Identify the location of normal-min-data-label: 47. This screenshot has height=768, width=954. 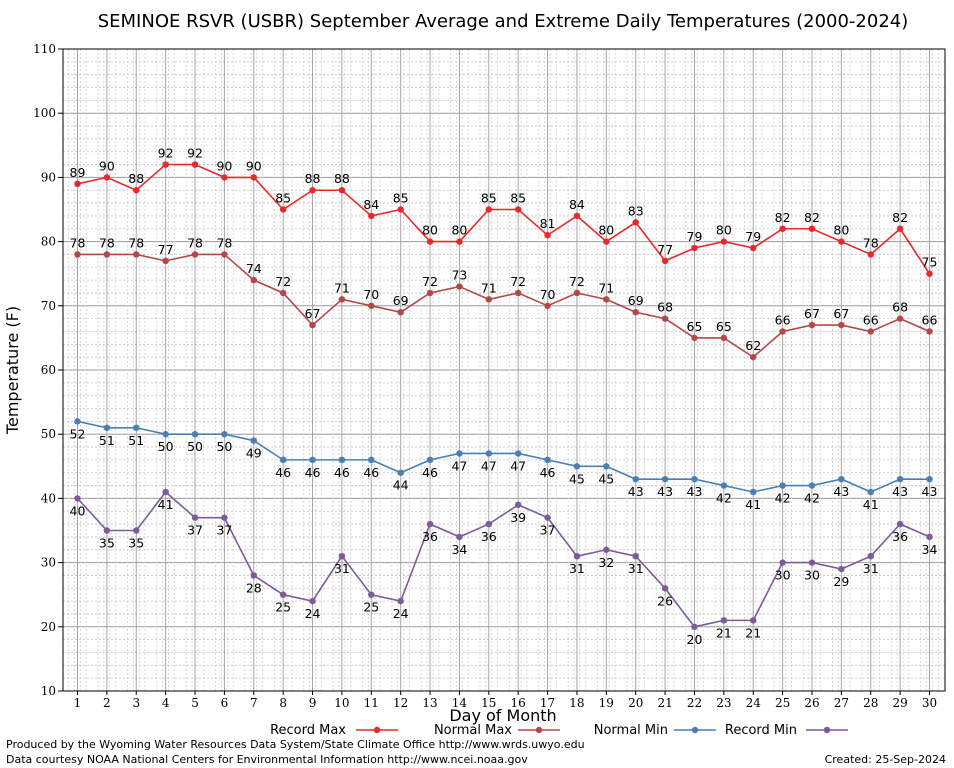
(518, 465).